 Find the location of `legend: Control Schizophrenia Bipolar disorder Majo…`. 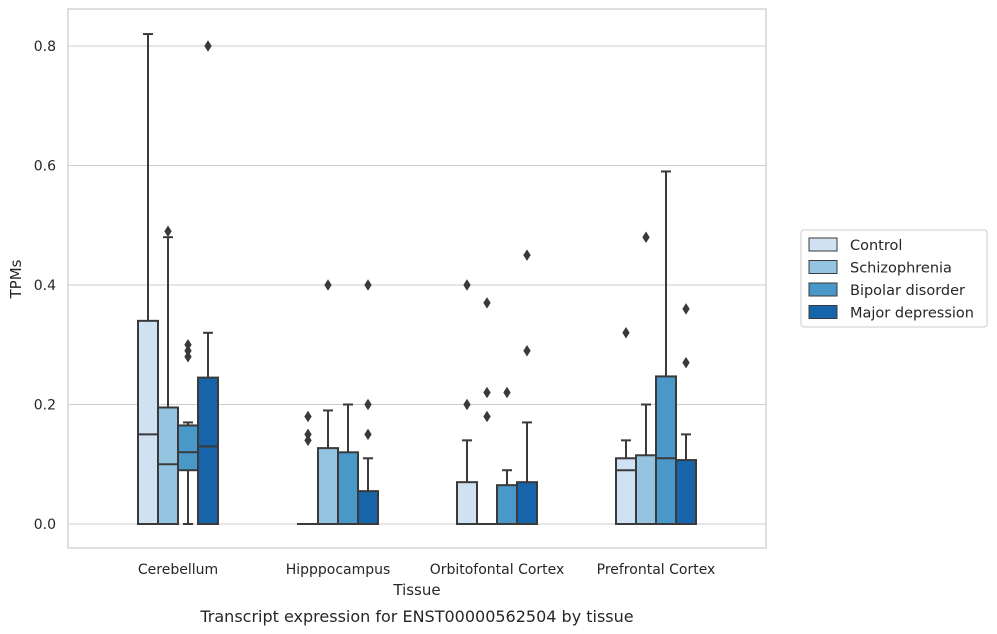

legend: Control Schizophrenia Bipolar disorder Majo… is located at coordinates (894, 278).